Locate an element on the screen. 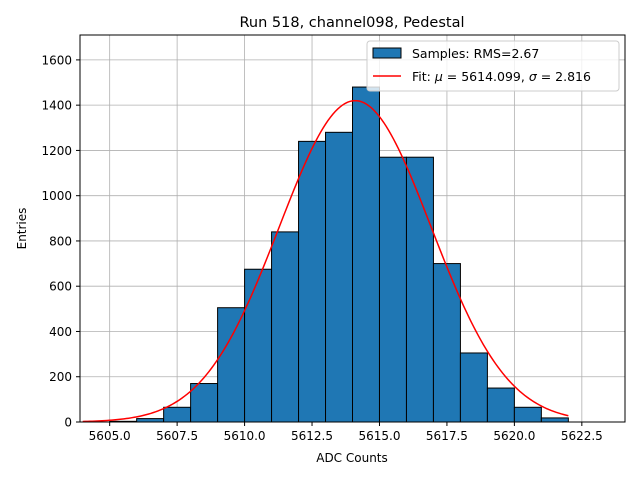  y-tick-label: 200 is located at coordinates (60, 377).